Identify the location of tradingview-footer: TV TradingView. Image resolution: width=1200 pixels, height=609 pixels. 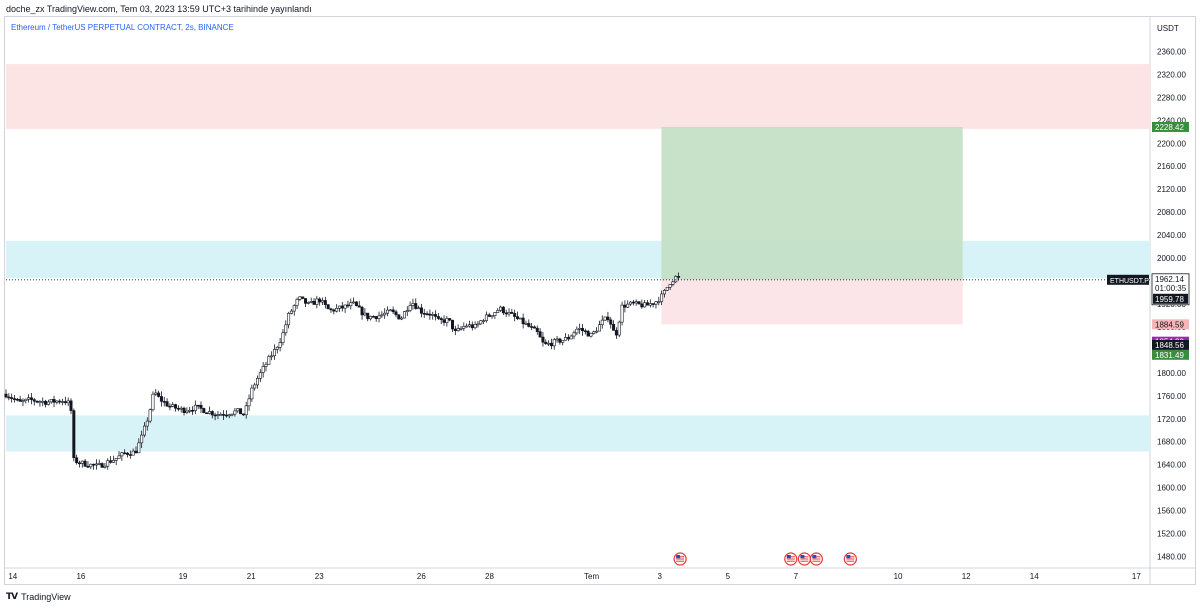
(38, 597).